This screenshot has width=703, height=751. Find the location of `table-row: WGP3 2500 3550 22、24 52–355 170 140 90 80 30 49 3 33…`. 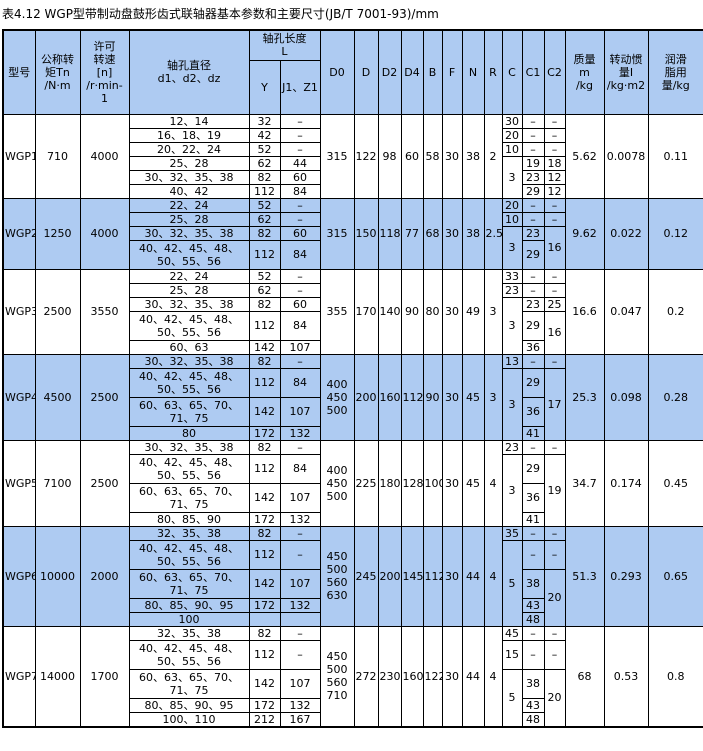

table-row: WGP3 2500 3550 22、24 52–355 170 140 90 80 30 49 3 33… is located at coordinates (352, 311).